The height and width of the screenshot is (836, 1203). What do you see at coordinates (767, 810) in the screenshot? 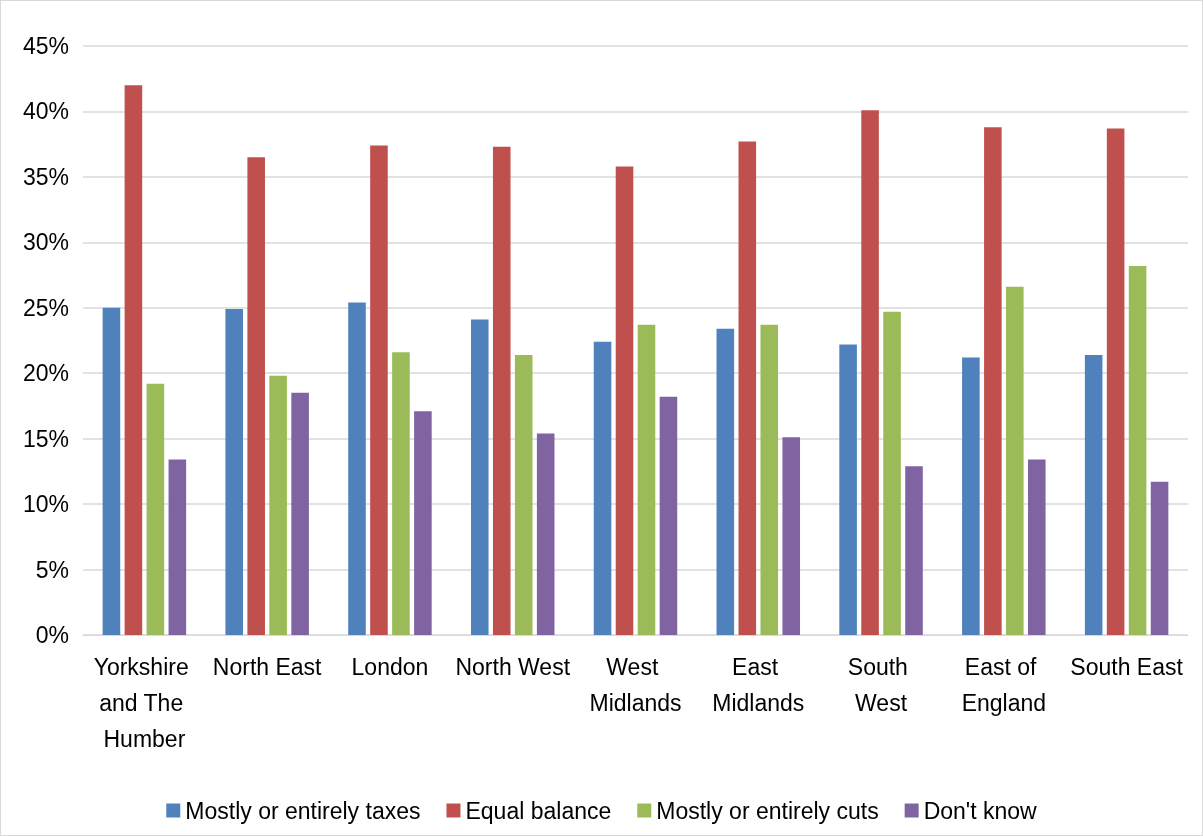
I see `legend-label: Mostly or entirely cuts` at bounding box center [767, 810].